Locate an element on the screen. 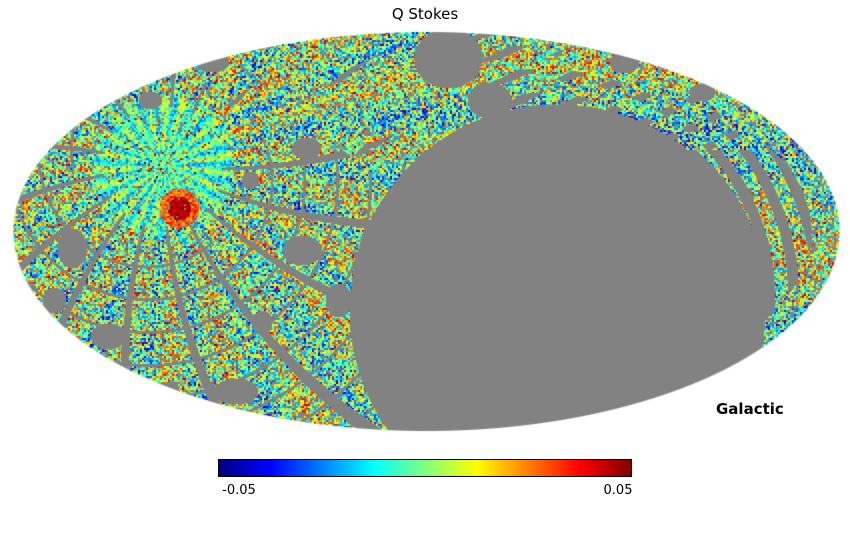 This screenshot has height=540, width=850. colorbar-max-label: 0.05 is located at coordinates (618, 490).